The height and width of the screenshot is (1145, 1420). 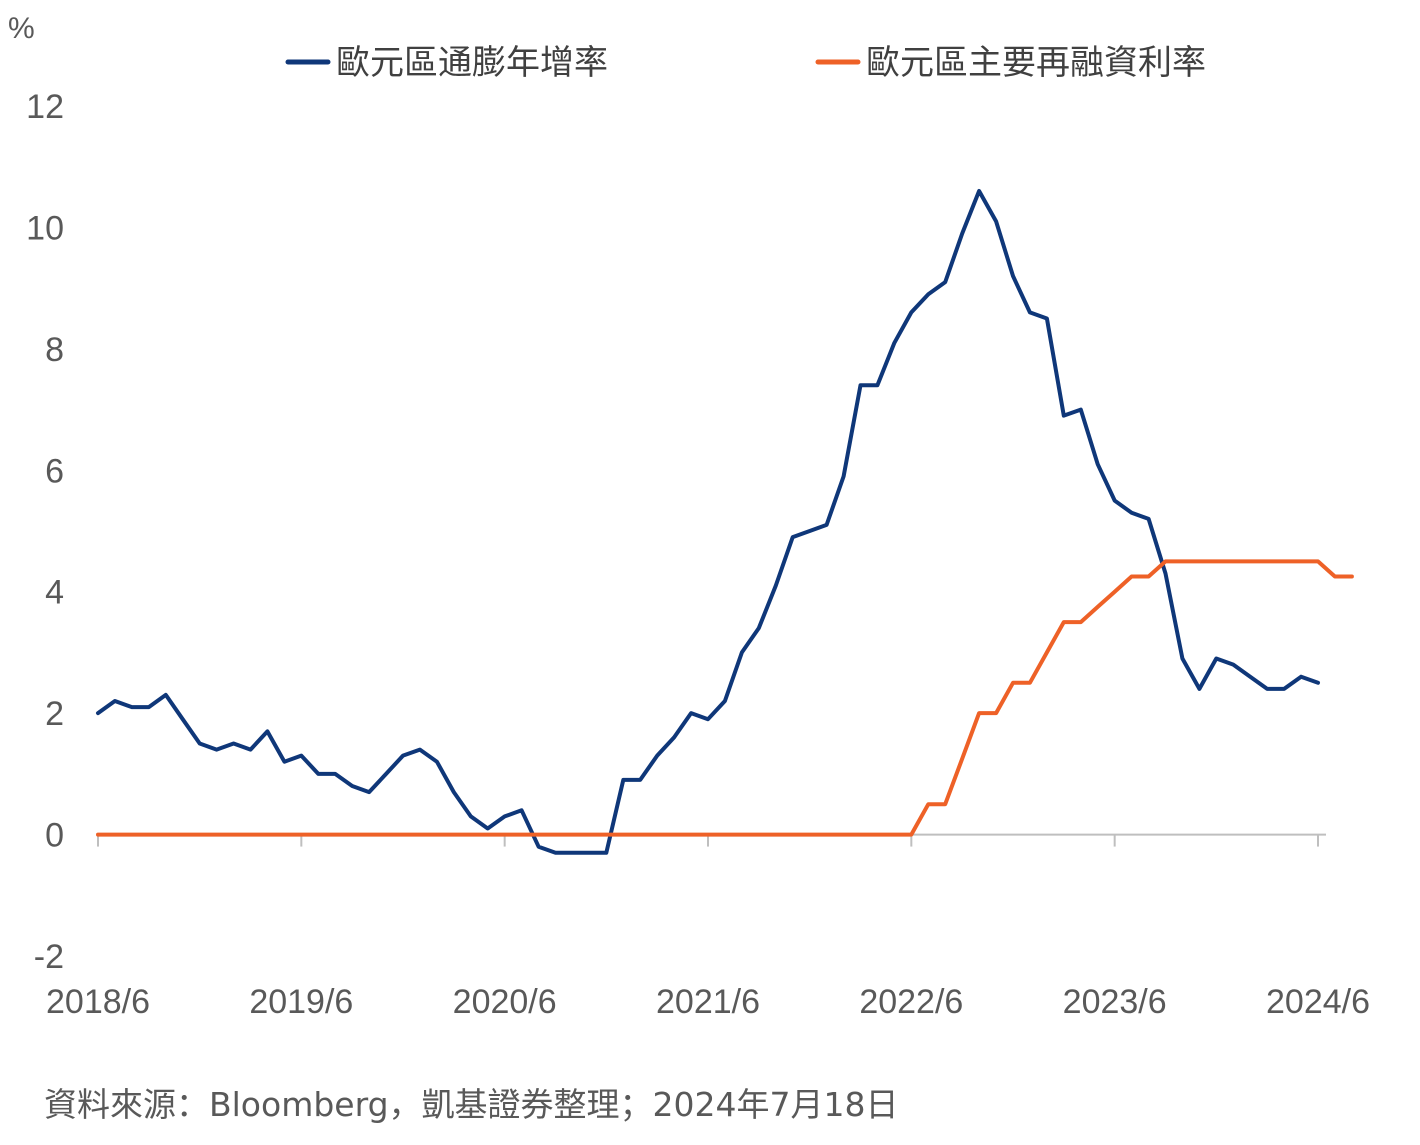 I want to click on y-tick-label: 6, so click(x=54, y=471).